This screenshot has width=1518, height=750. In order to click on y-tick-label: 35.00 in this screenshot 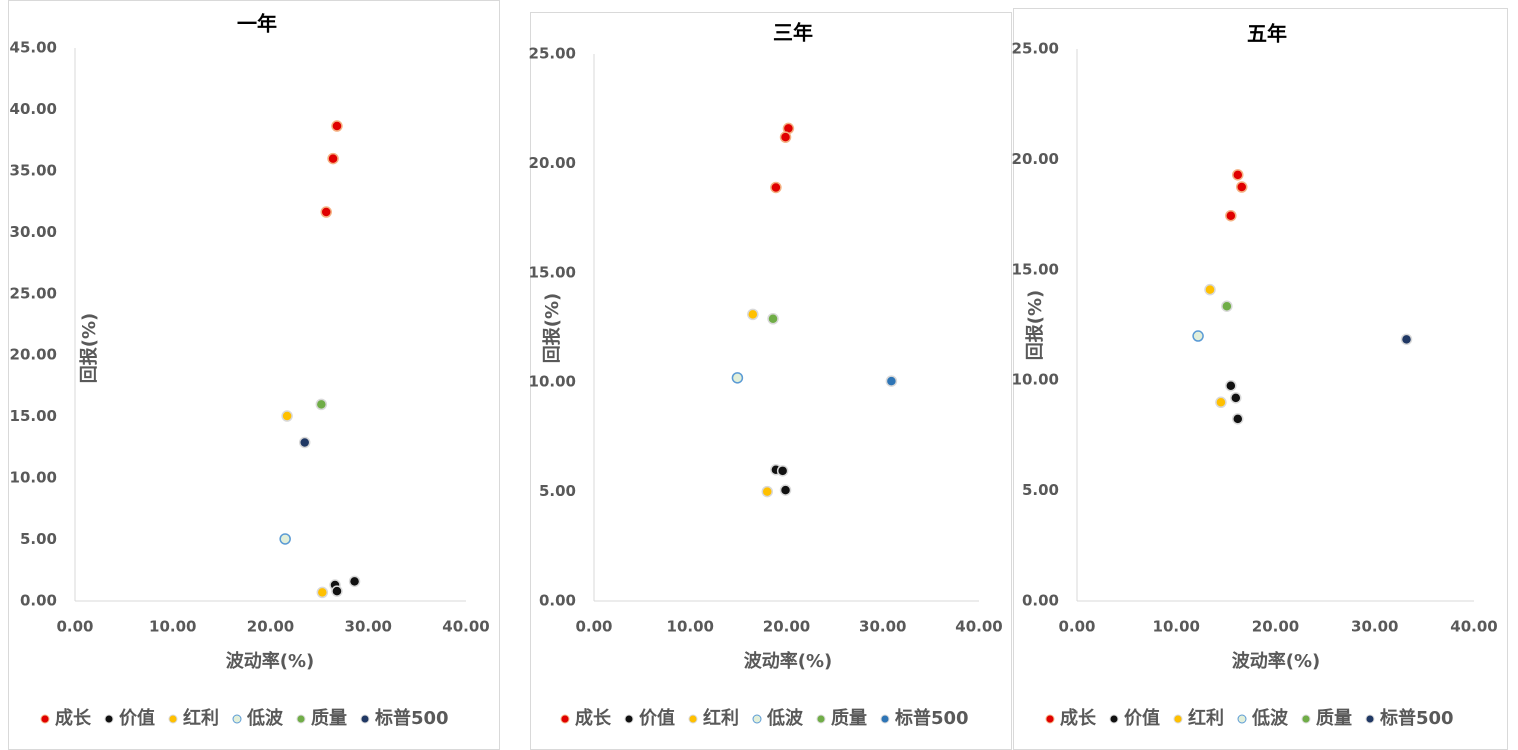, I will do `click(33, 170)`.